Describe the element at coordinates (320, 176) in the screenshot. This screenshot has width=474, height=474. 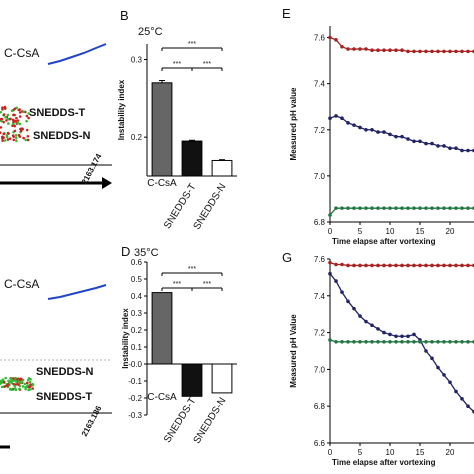
I see `y-tick-label: 7.0` at that location.